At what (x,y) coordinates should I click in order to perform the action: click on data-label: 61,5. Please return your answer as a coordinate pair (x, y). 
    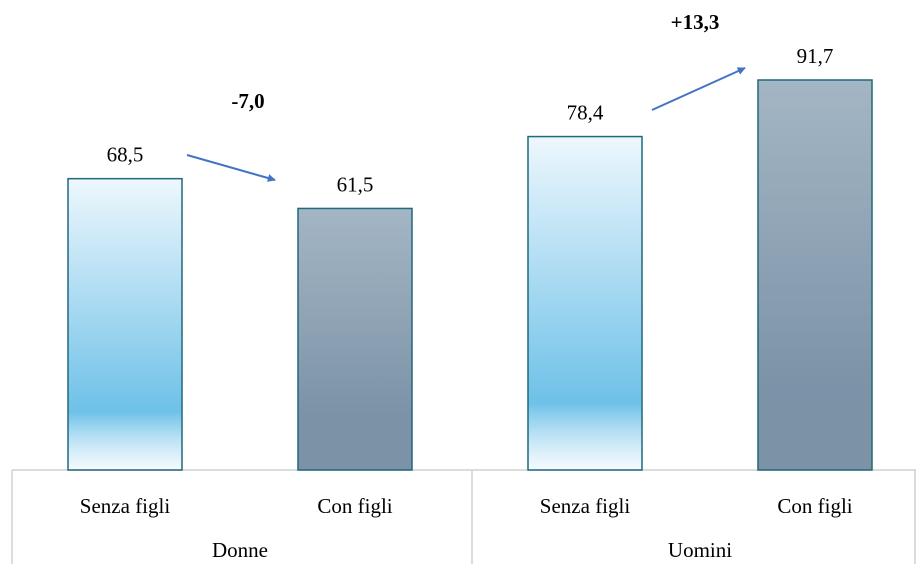
    Looking at the image, I should click on (355, 184).